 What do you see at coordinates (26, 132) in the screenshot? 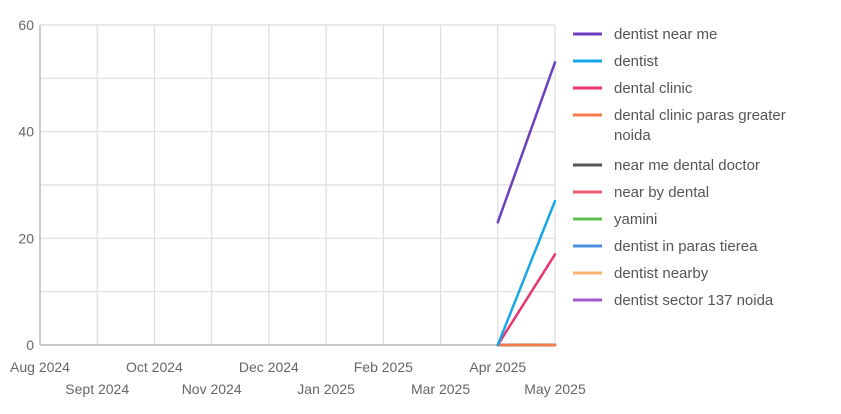
I see `y-tick-label: 40` at bounding box center [26, 132].